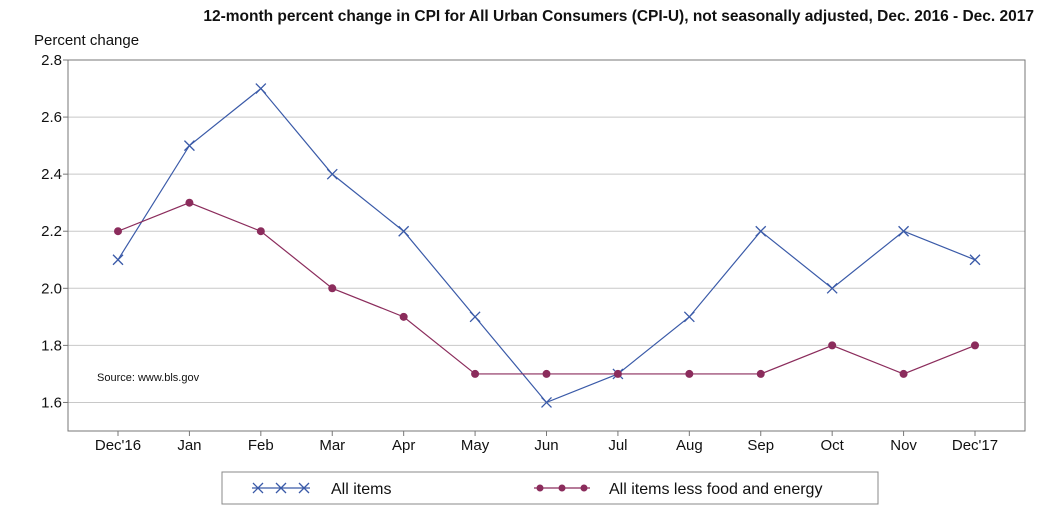 The image size is (1060, 511). I want to click on y-tick-label: 2.0, so click(51, 288).